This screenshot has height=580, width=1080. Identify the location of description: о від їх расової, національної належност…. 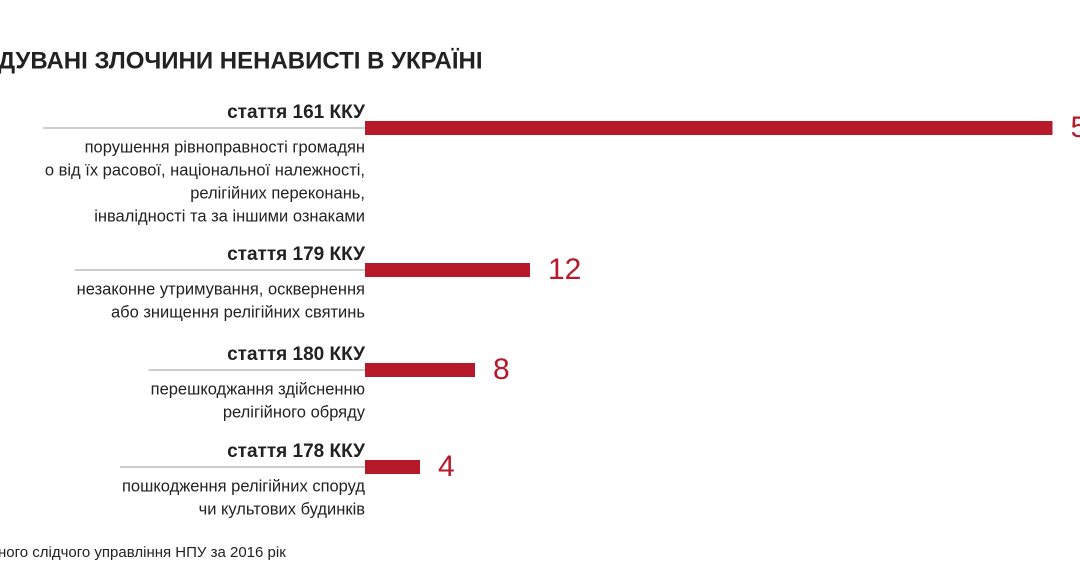
(205, 170).